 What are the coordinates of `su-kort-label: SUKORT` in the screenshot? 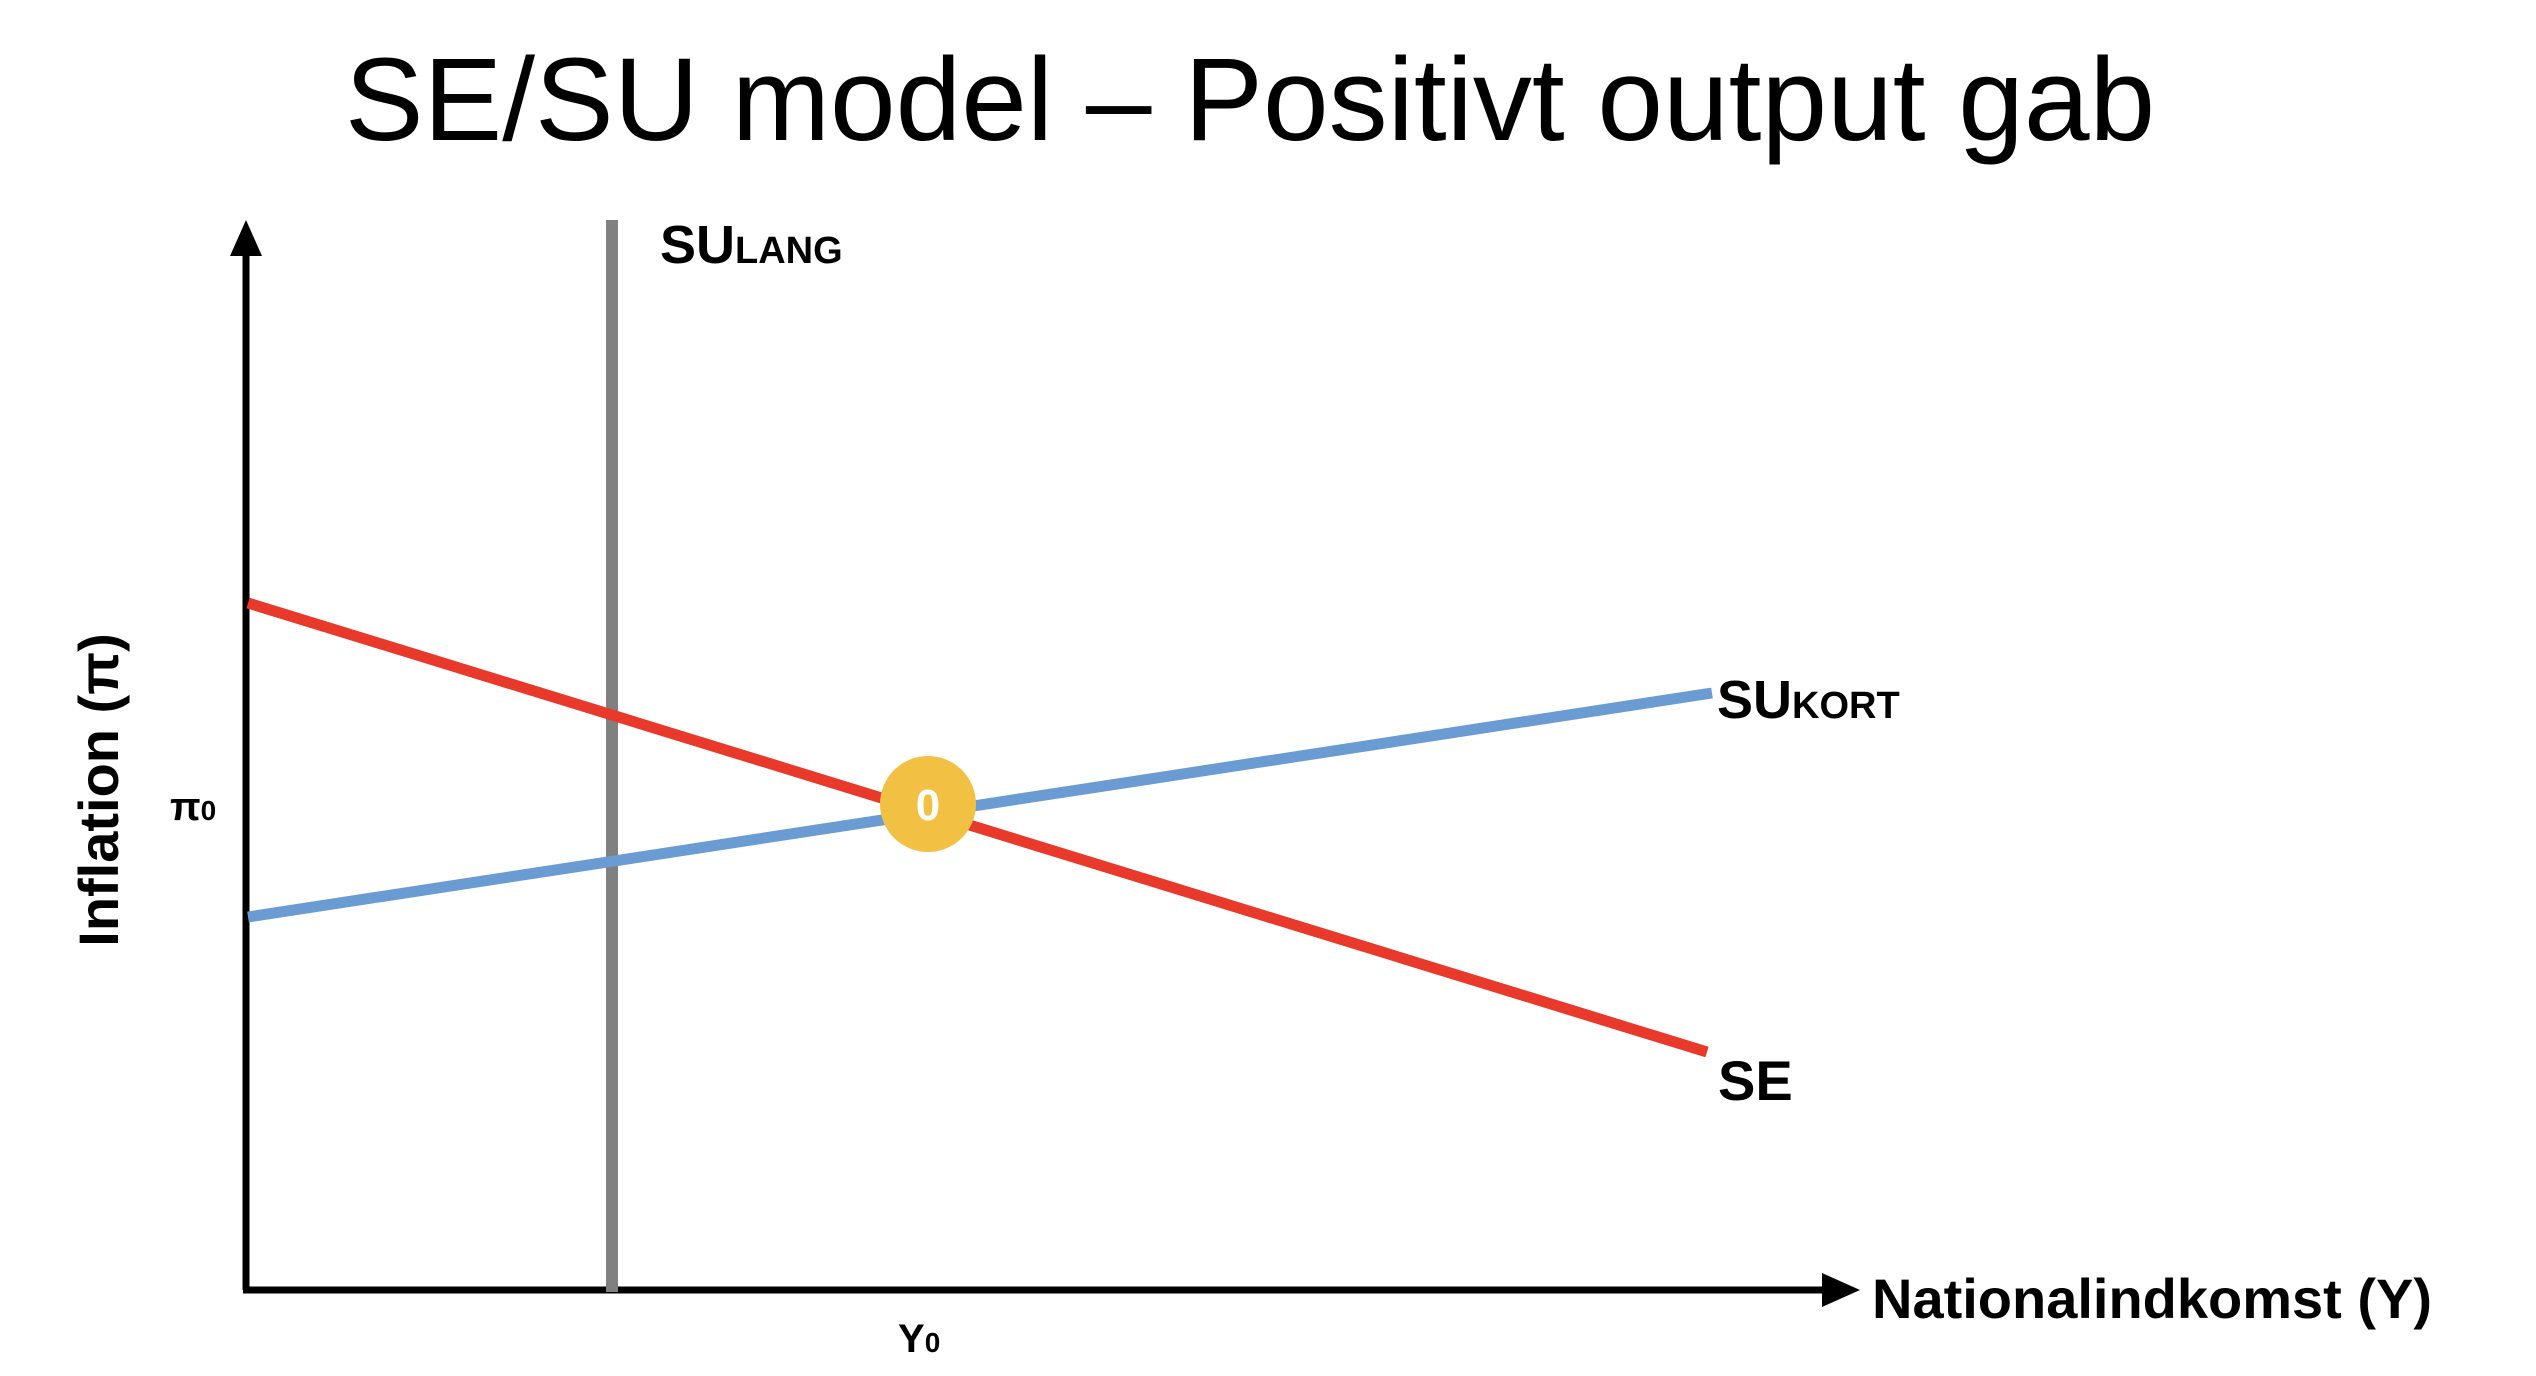 It's located at (1808, 700).